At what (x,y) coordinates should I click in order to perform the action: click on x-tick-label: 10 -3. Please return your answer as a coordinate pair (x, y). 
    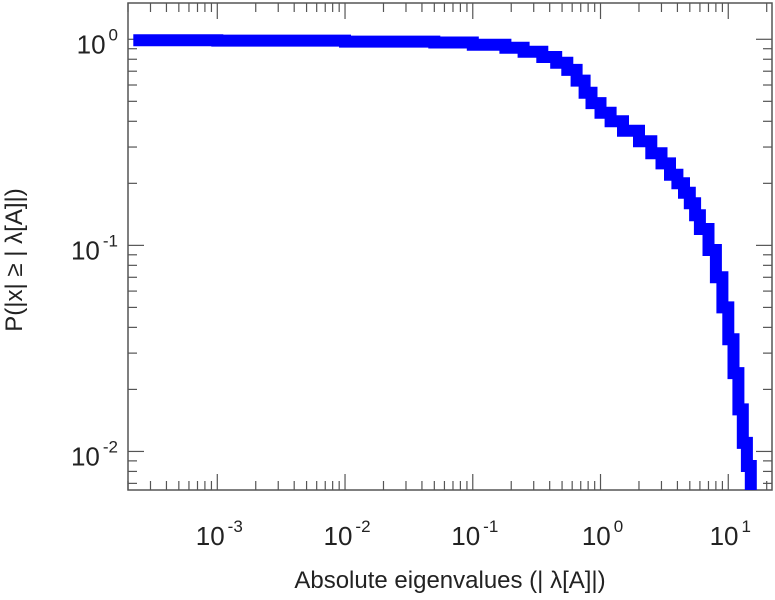
    Looking at the image, I should click on (219, 534).